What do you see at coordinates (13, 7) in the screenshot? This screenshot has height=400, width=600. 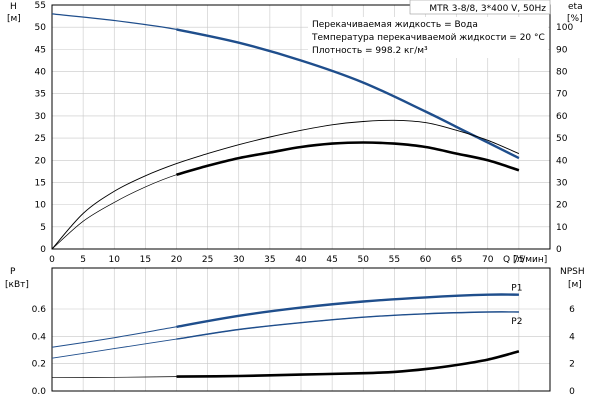 I see `h-axis-label: H` at bounding box center [13, 7].